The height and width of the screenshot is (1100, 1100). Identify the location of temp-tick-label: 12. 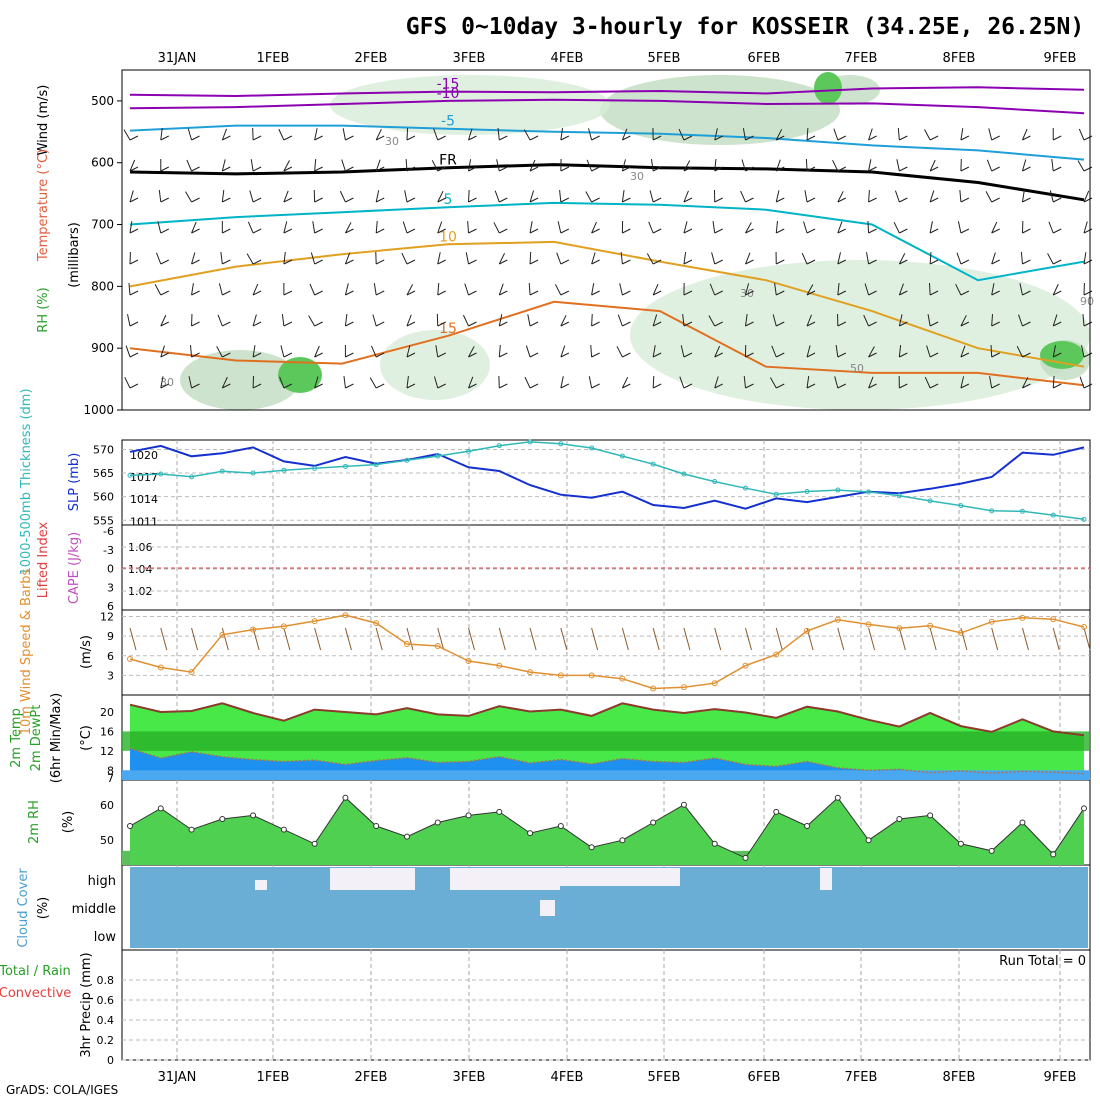
(107, 751).